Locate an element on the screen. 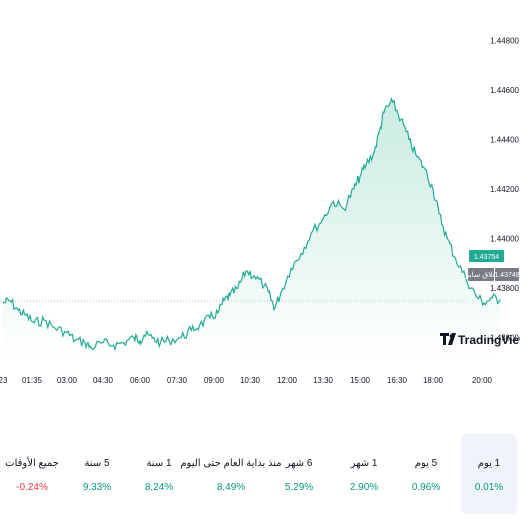 Image resolution: width=520 pixels, height=520 pixels. period-change-value: 8.24% is located at coordinates (159, 487).